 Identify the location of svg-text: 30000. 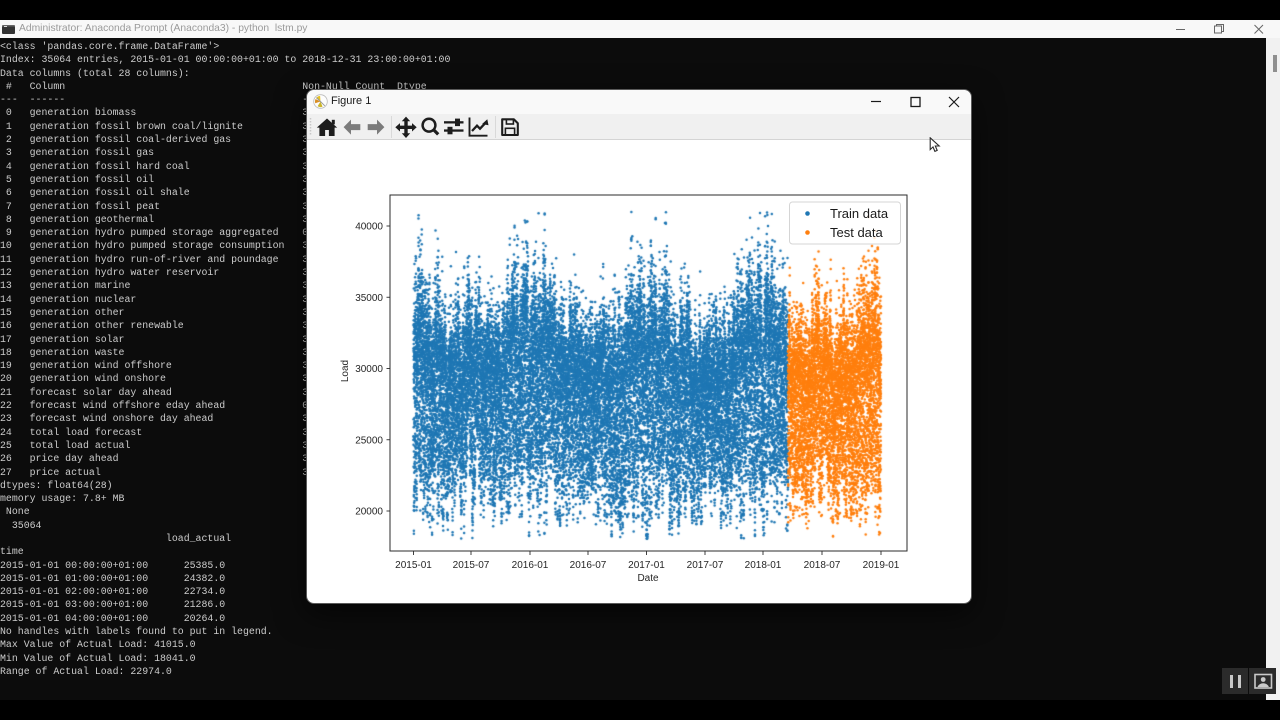
(369, 369).